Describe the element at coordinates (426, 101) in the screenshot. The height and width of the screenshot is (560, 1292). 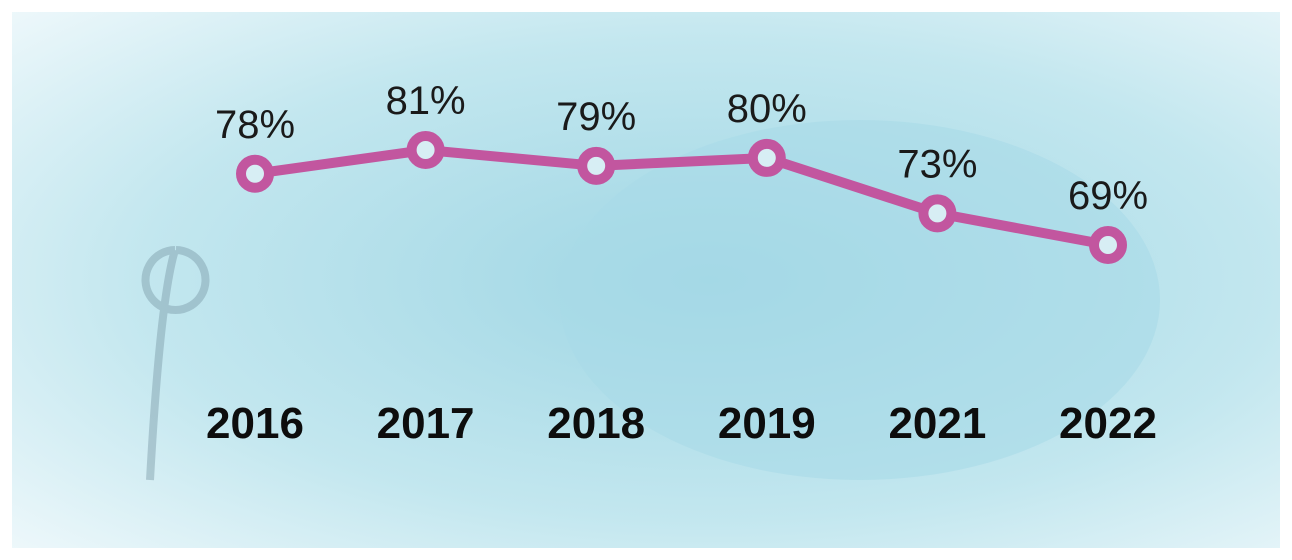
I see `value-label: 81%` at that location.